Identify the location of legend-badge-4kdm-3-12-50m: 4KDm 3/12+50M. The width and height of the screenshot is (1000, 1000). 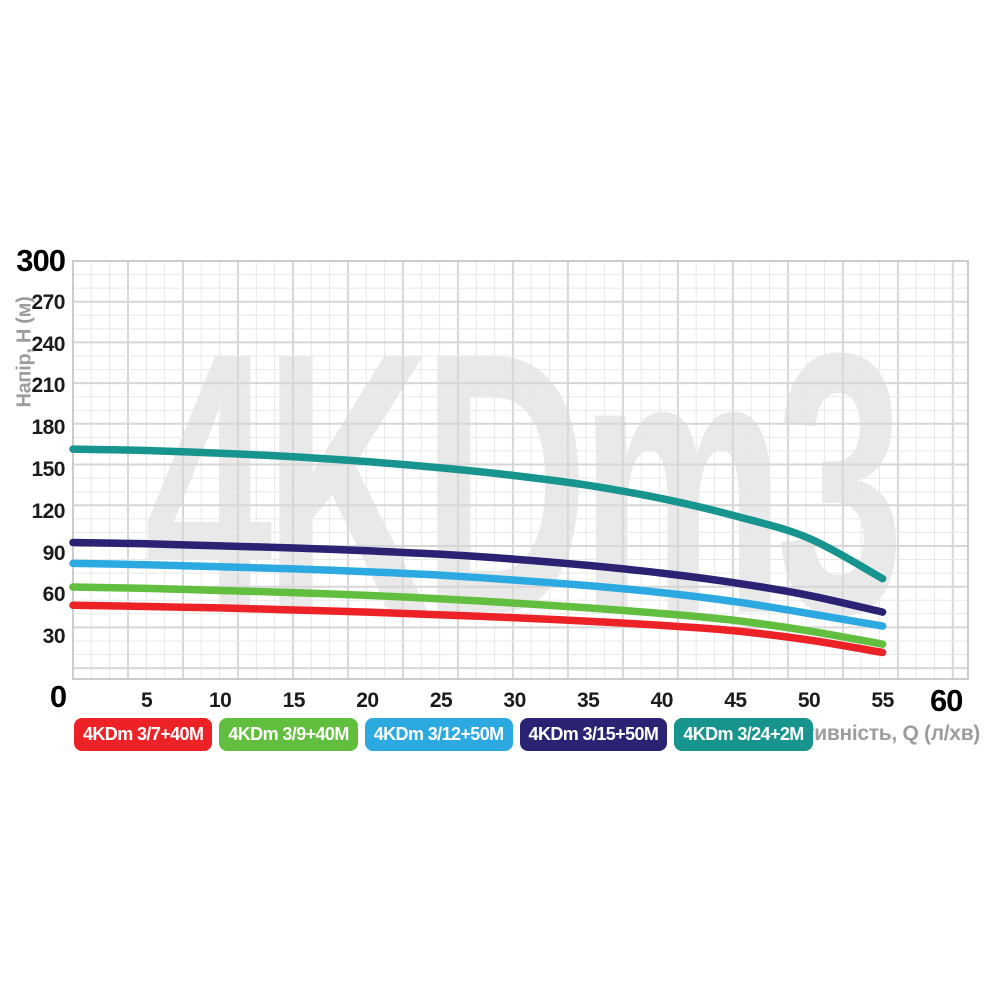
(438, 734).